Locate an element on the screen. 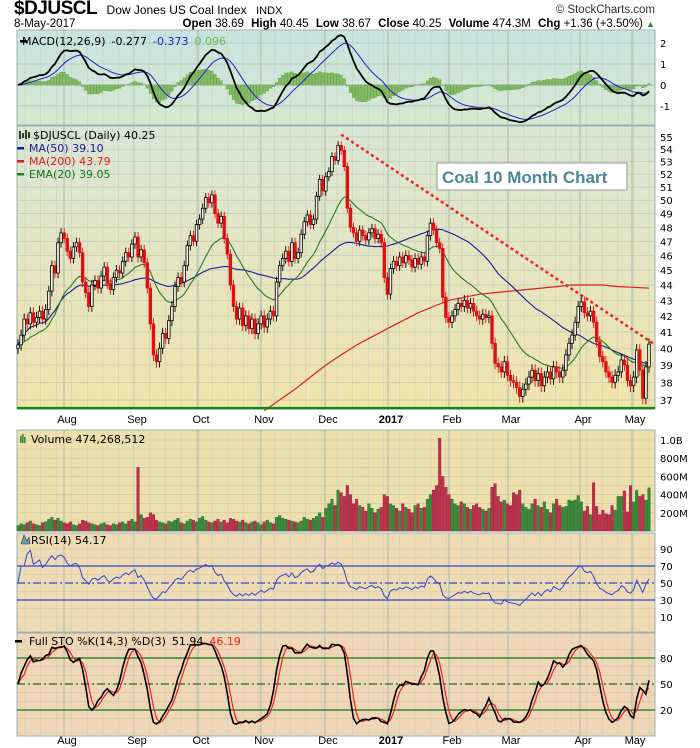 Image resolution: width=700 pixels, height=748 pixels. sto-k-line is located at coordinates (333, 684).